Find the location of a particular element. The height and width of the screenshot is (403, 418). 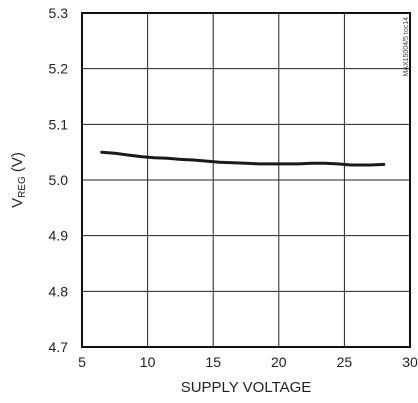

figure-id-watermark: MAX15004/5 toc14 is located at coordinates (406, 47).